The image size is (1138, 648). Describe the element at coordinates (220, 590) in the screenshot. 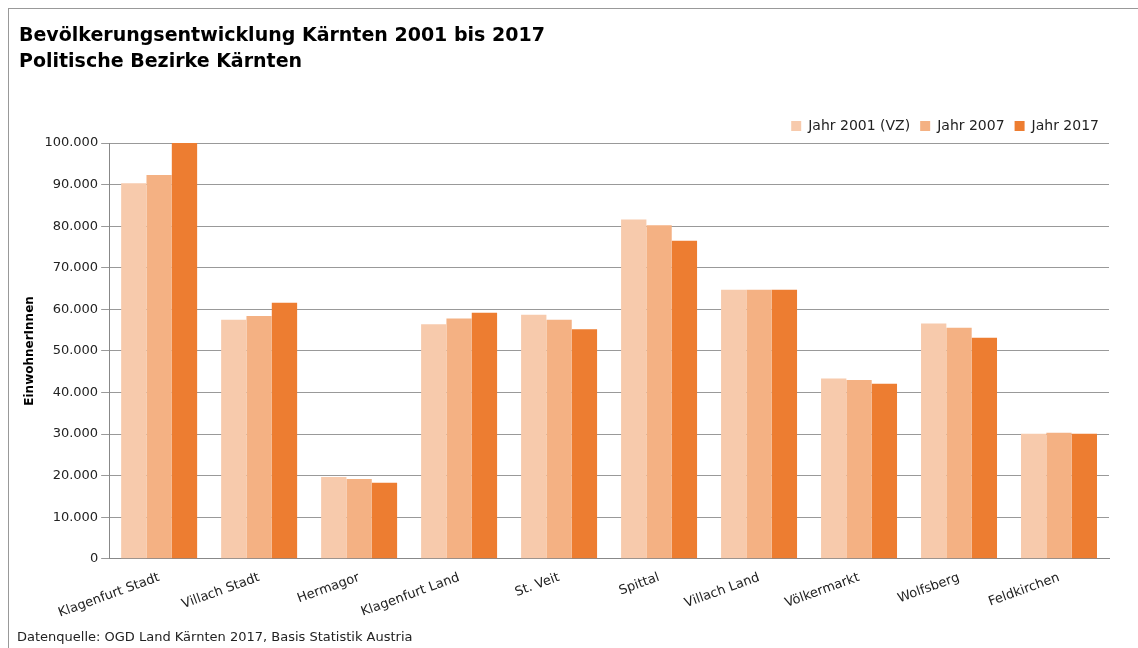

I see `x-tick-label: Villach Stadt` at that location.